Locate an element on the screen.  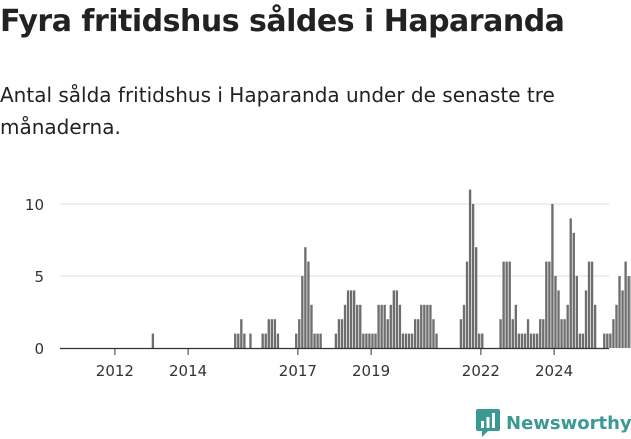
y-tick-label: 10 is located at coordinates (34, 205).